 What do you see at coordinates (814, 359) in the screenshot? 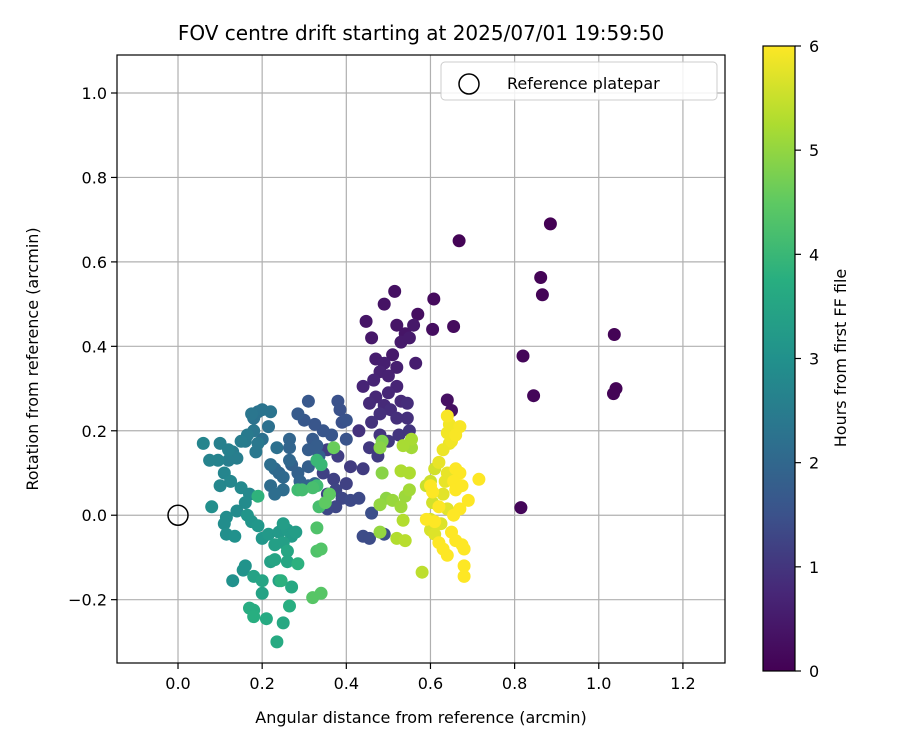
I see `colorbar-tick-label: 3` at bounding box center [814, 359].